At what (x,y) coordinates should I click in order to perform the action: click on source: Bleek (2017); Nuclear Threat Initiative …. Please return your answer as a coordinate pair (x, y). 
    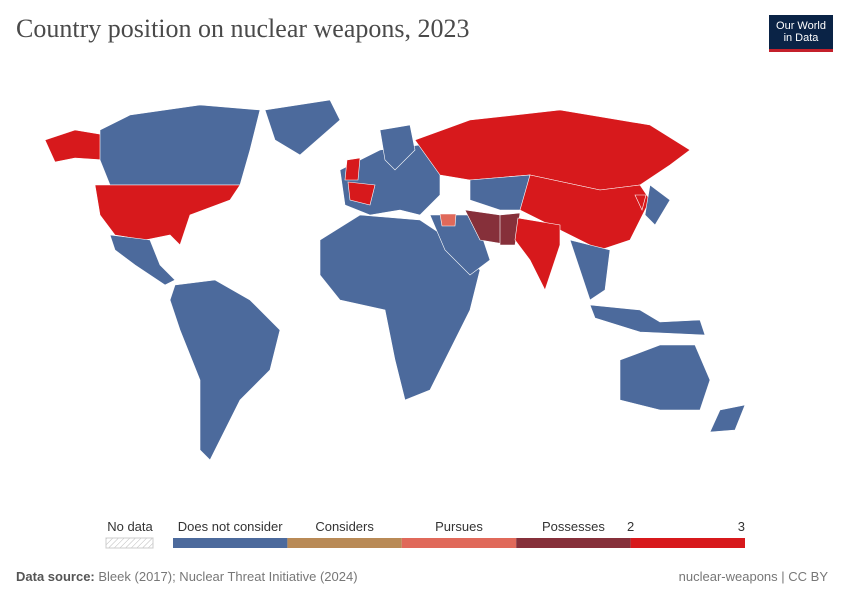
    Looking at the image, I should click on (228, 576).